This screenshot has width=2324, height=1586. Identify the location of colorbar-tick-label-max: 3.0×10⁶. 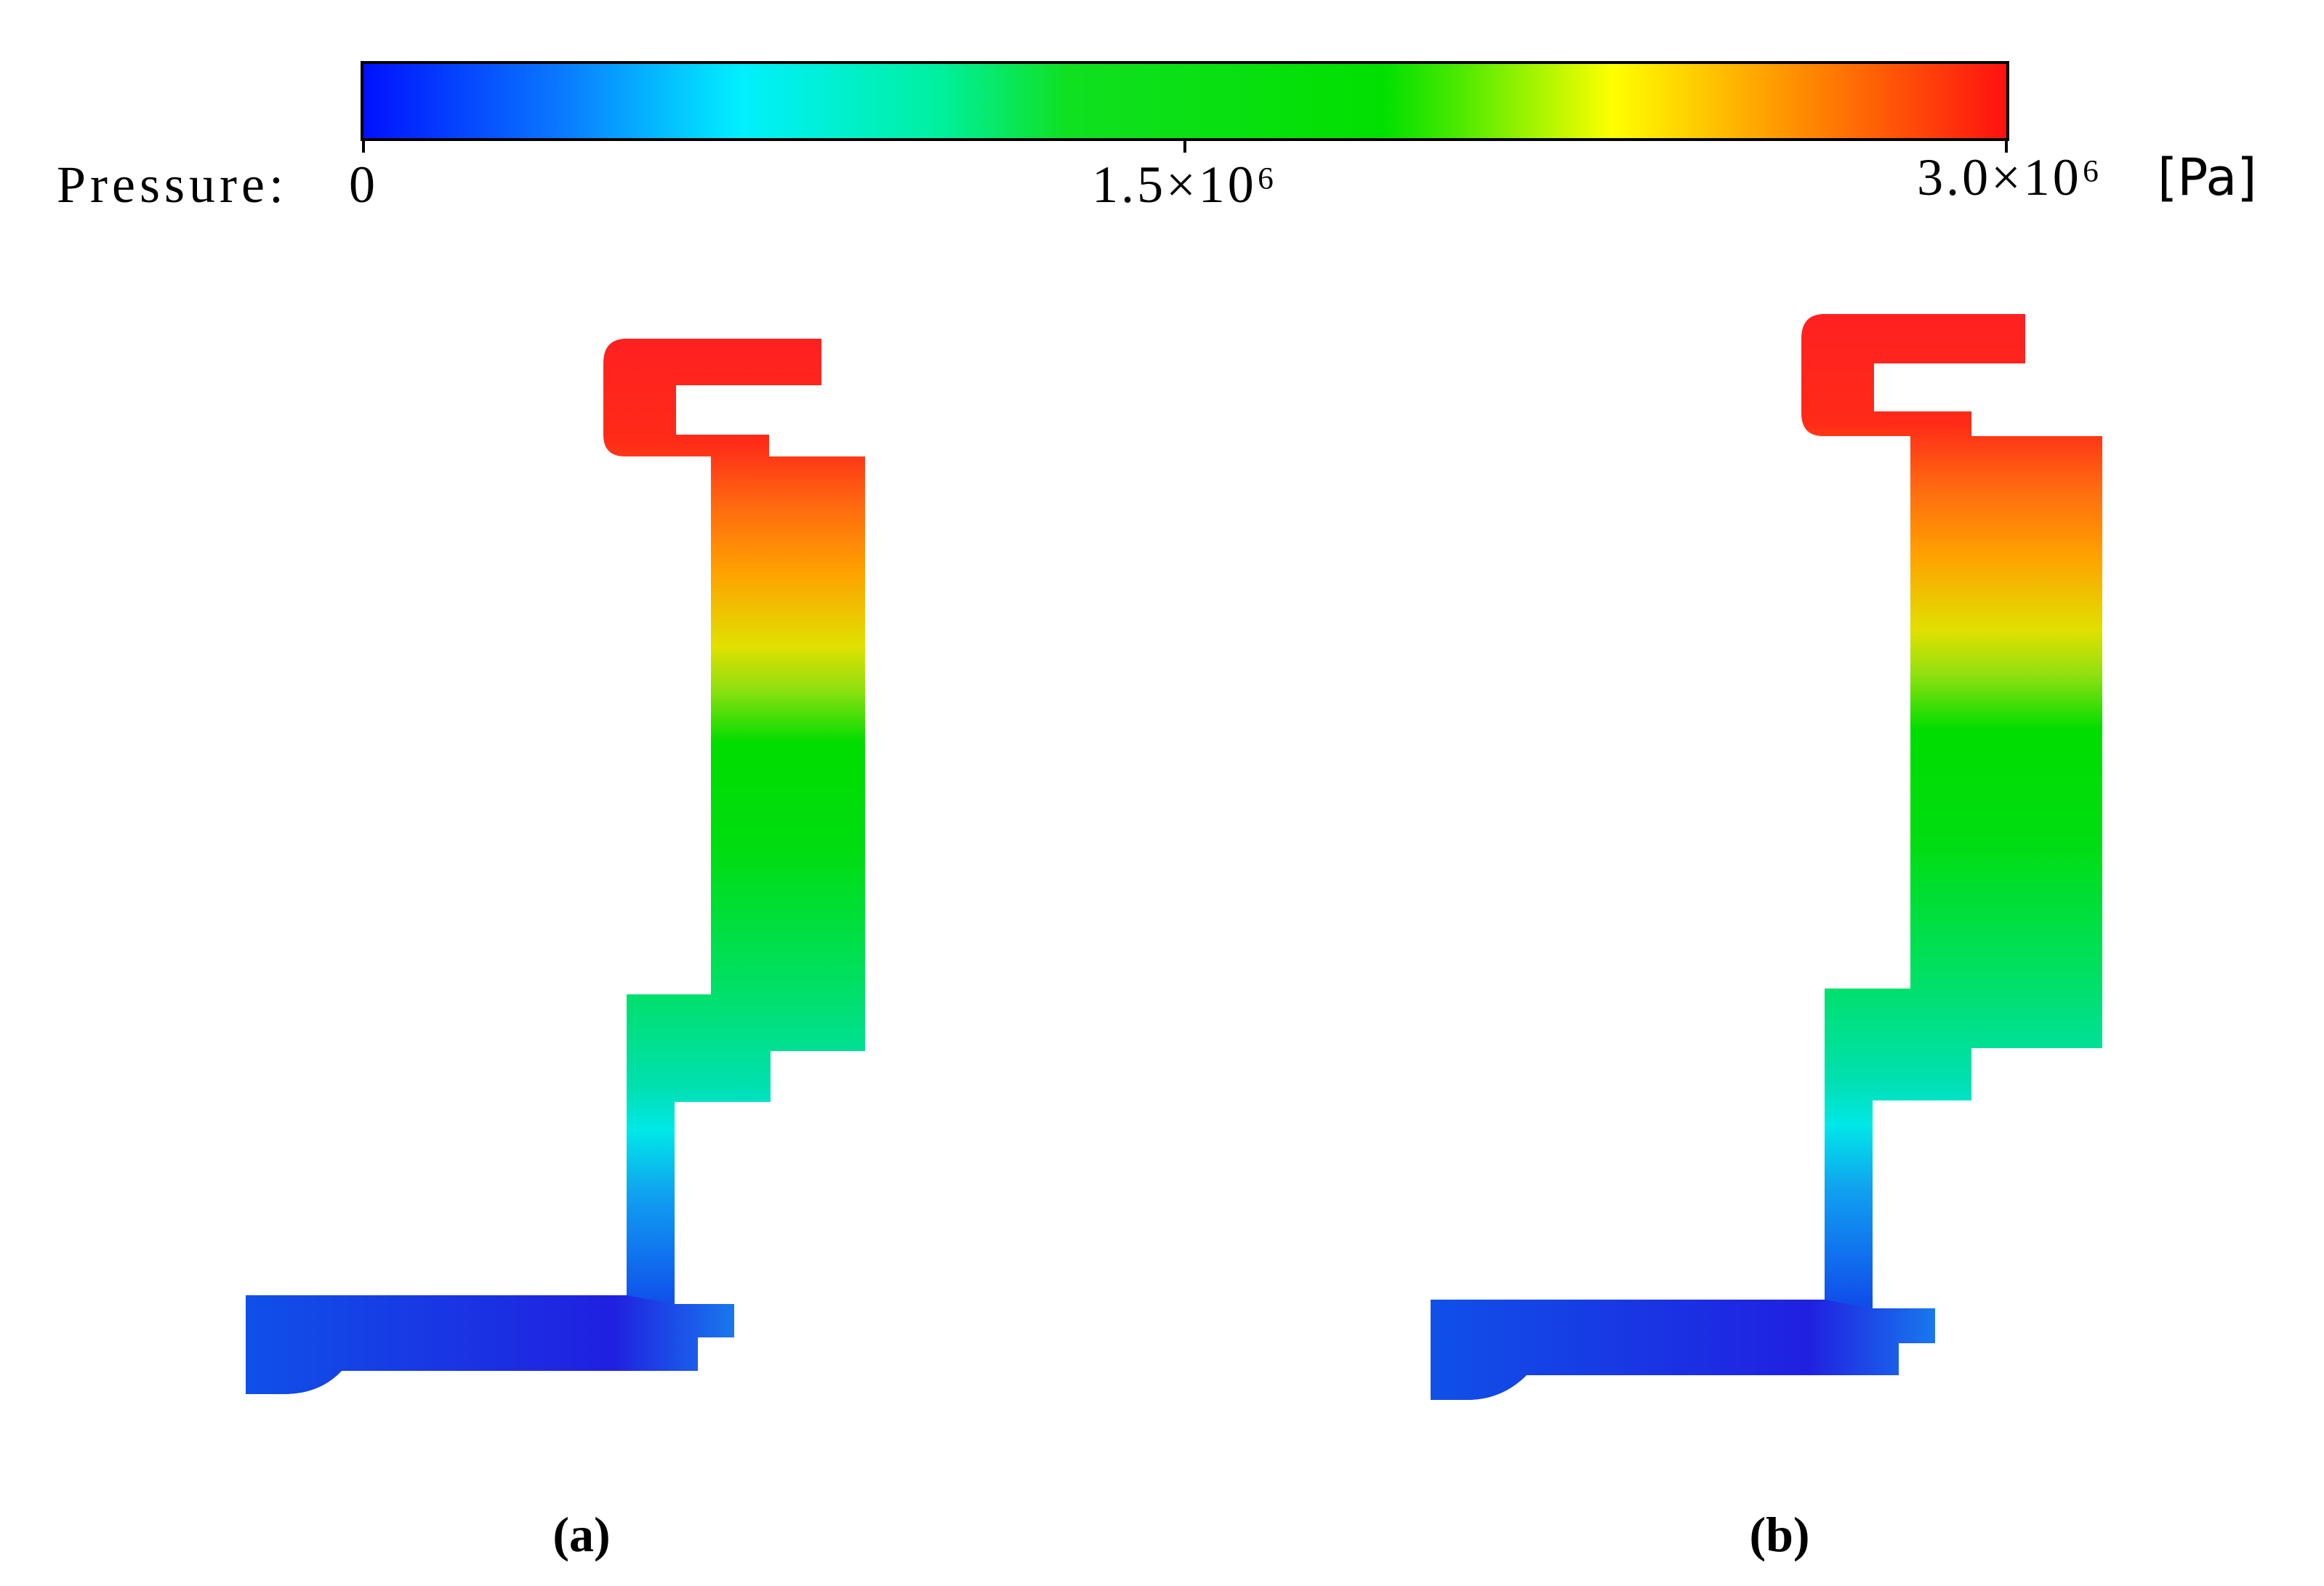
(2010, 177).